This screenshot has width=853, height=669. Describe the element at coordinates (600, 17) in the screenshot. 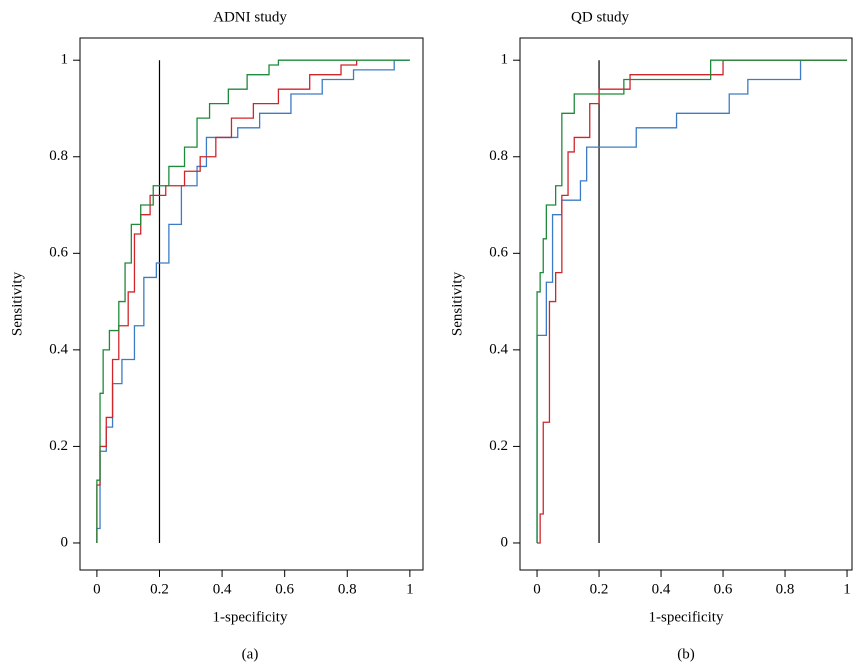

I see `chart-title: QD study` at that location.